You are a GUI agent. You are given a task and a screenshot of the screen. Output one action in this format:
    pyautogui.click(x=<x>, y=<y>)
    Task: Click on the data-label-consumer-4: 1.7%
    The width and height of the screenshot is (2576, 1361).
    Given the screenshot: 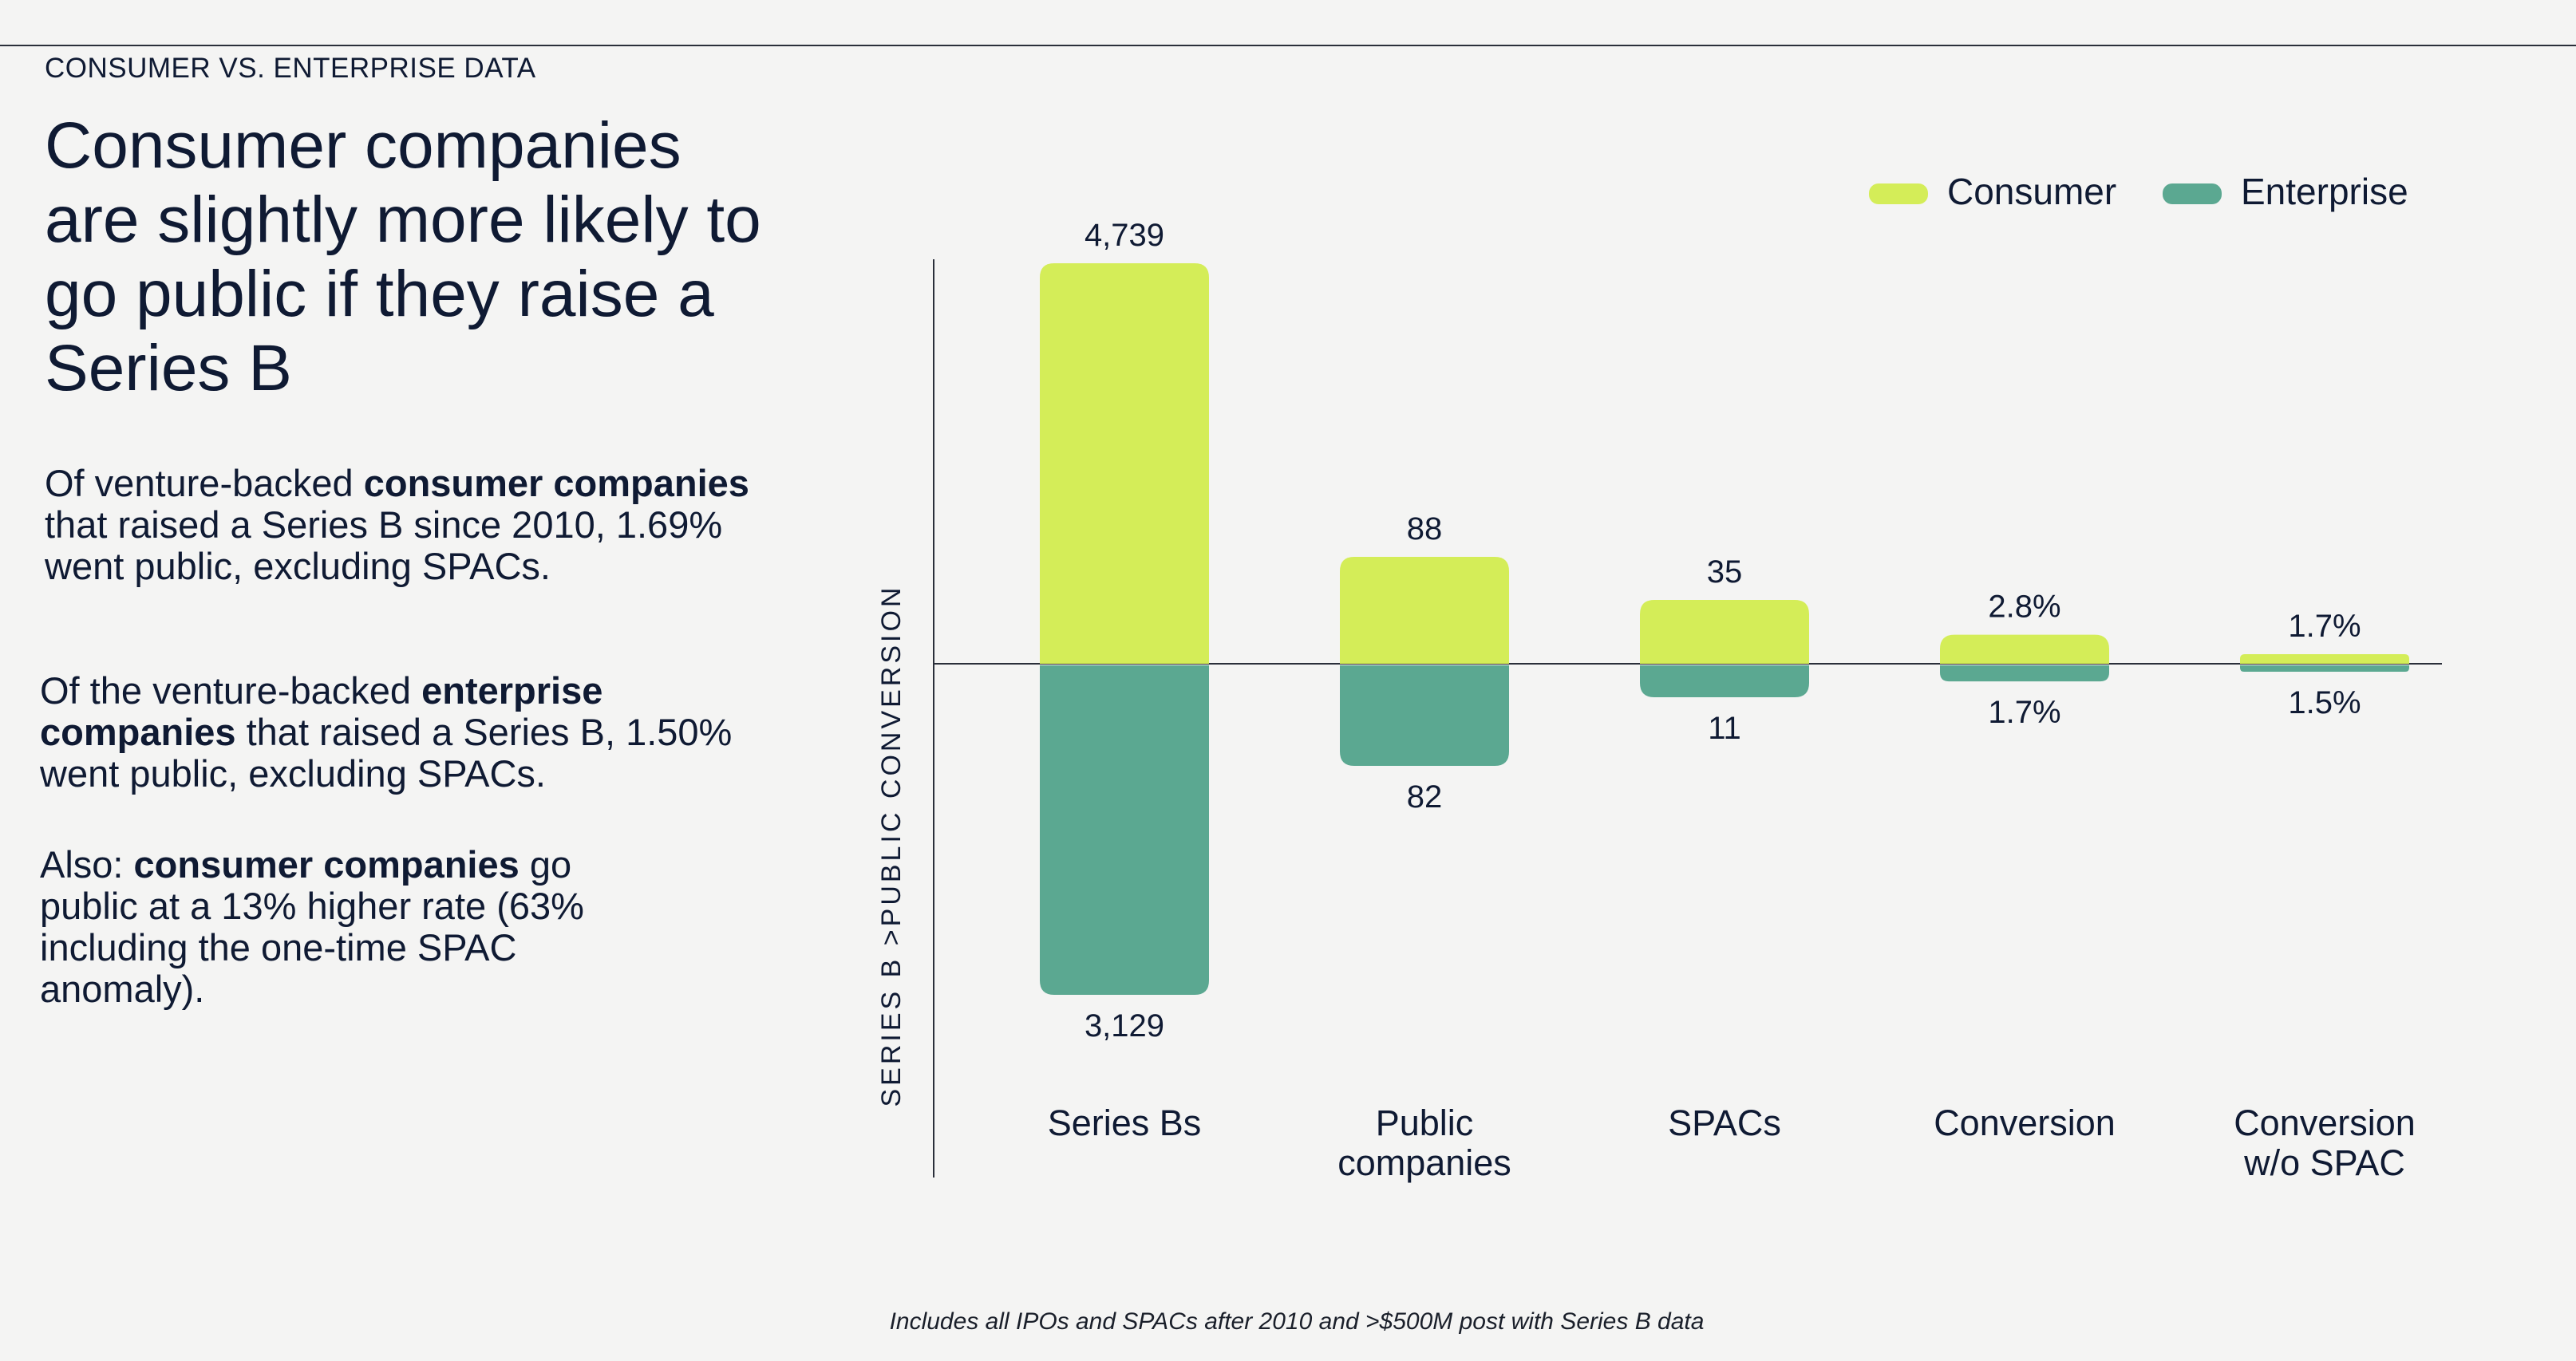 What is the action you would take?
    pyautogui.click(x=2324, y=626)
    